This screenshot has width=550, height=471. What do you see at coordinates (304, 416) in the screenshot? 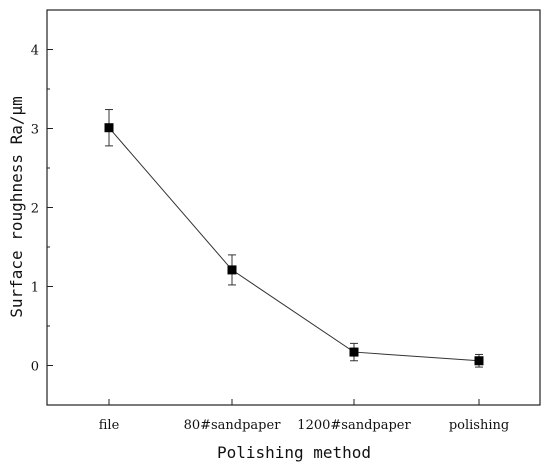
I see `x-axis: file 80#sandpaper 1200#sandpaper polishing` at bounding box center [304, 416].